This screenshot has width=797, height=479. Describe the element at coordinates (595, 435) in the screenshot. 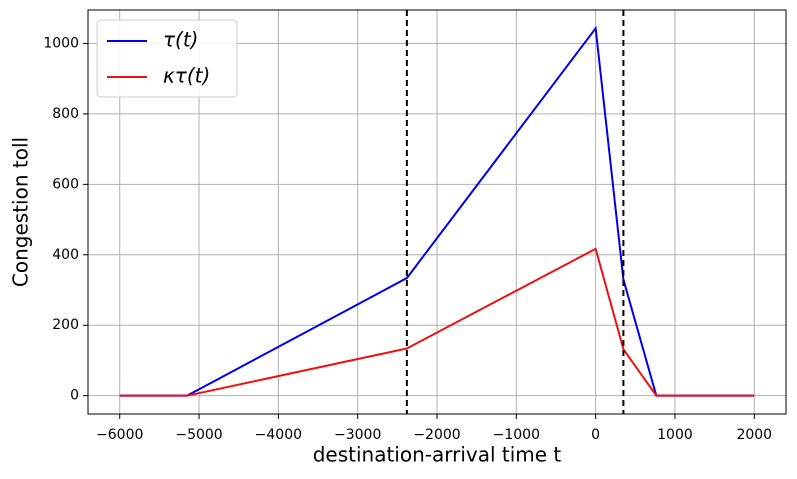

I see `x-tick-label: 0` at that location.